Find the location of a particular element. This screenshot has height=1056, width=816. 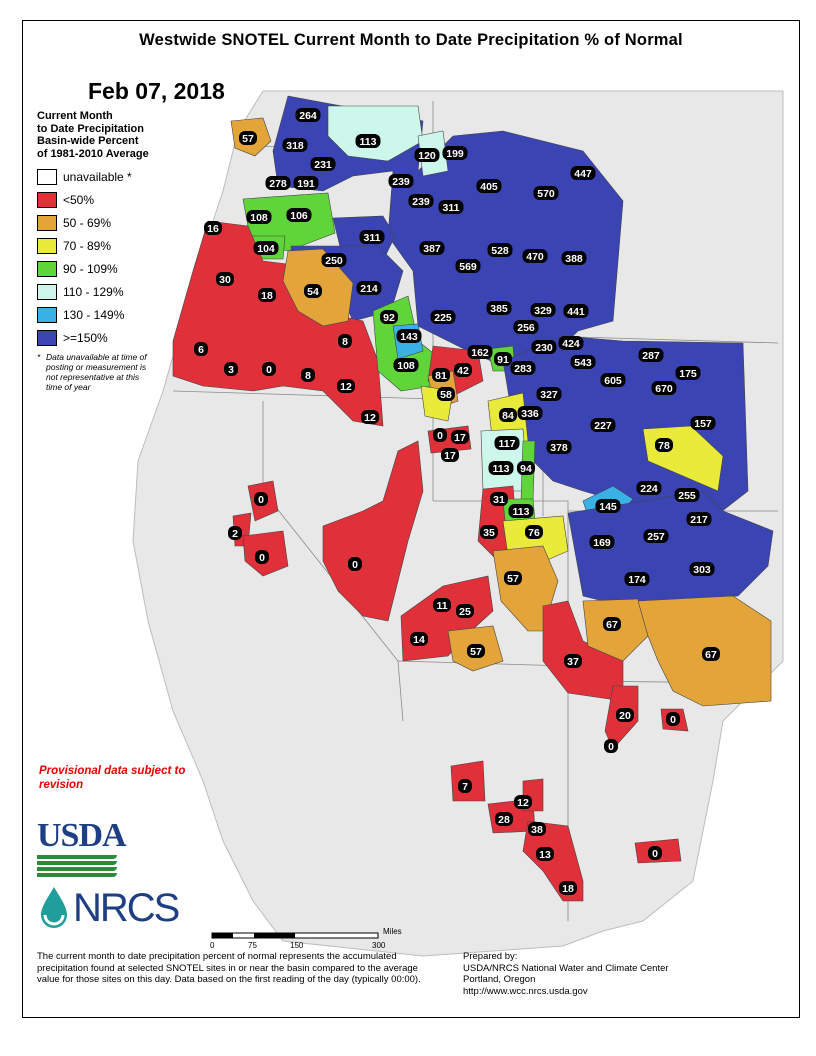

scale-unit: Miles is located at coordinates (392, 931).